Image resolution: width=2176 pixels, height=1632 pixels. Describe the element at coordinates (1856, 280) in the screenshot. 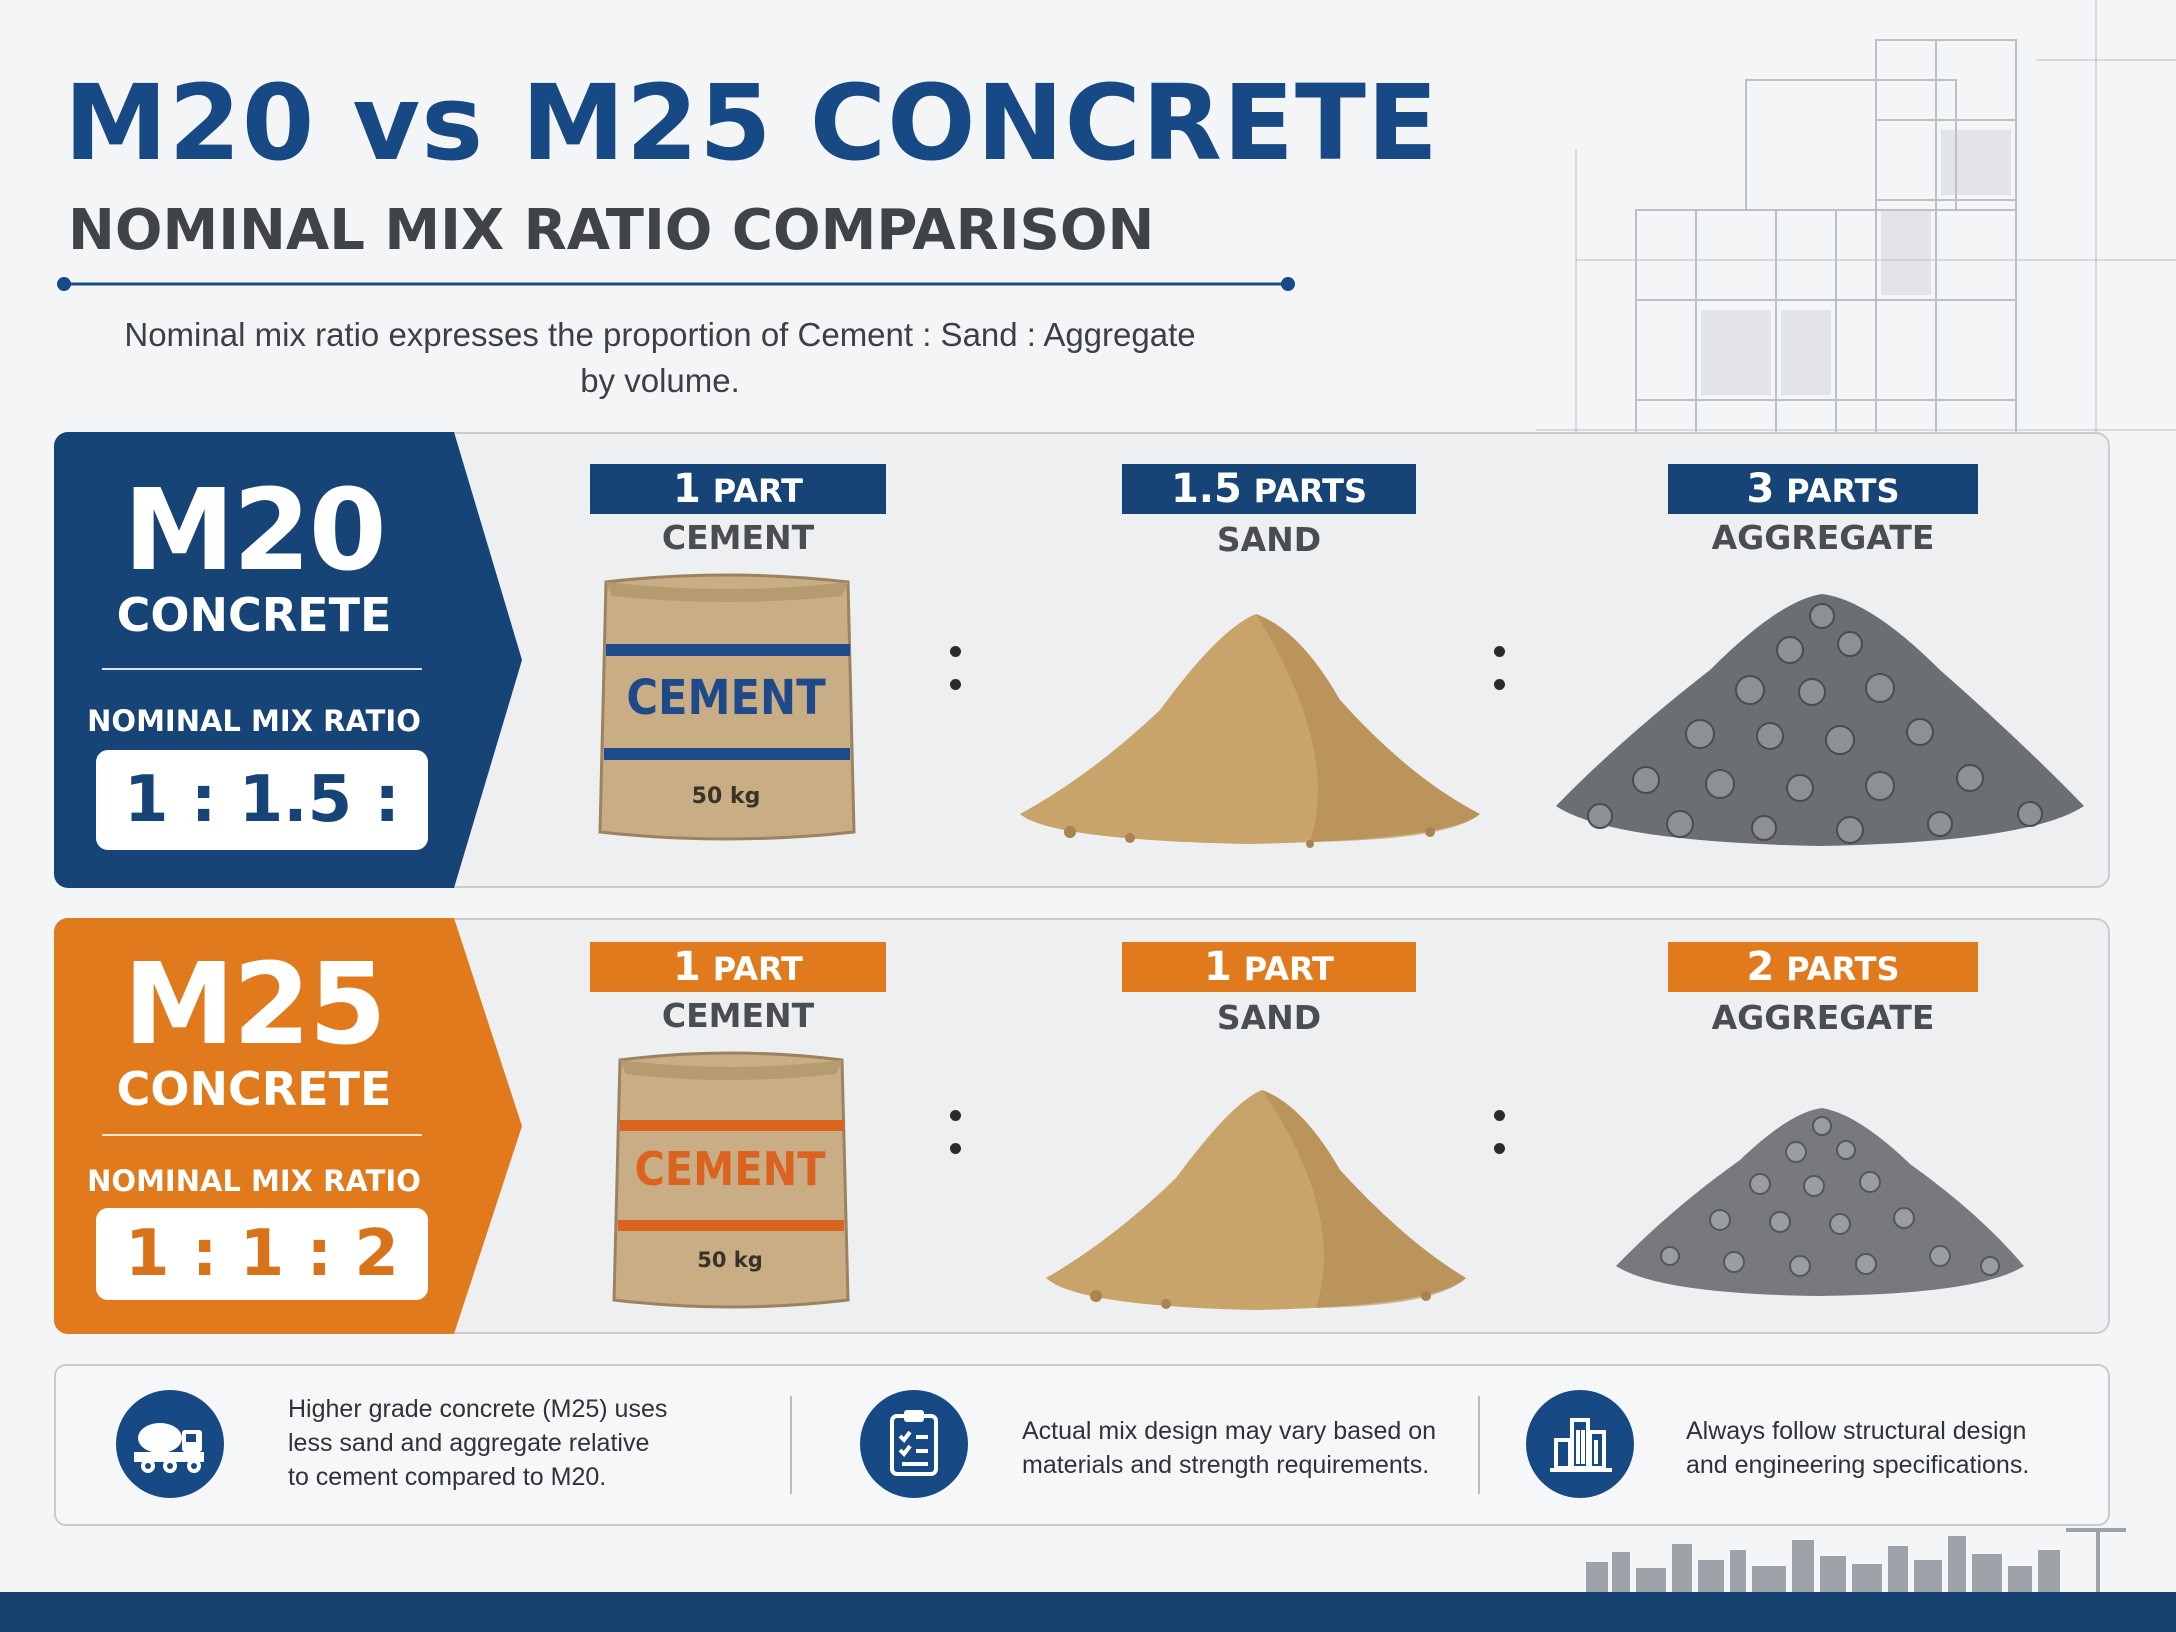

I see `building-sketch-illustration` at that location.